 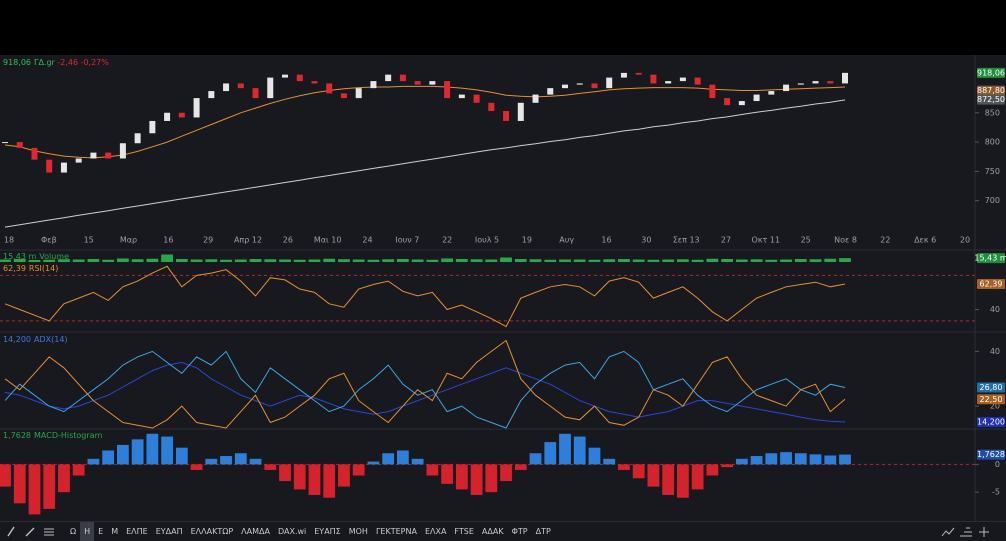 I want to click on x-tick-label: Φεβ, so click(x=49, y=240).